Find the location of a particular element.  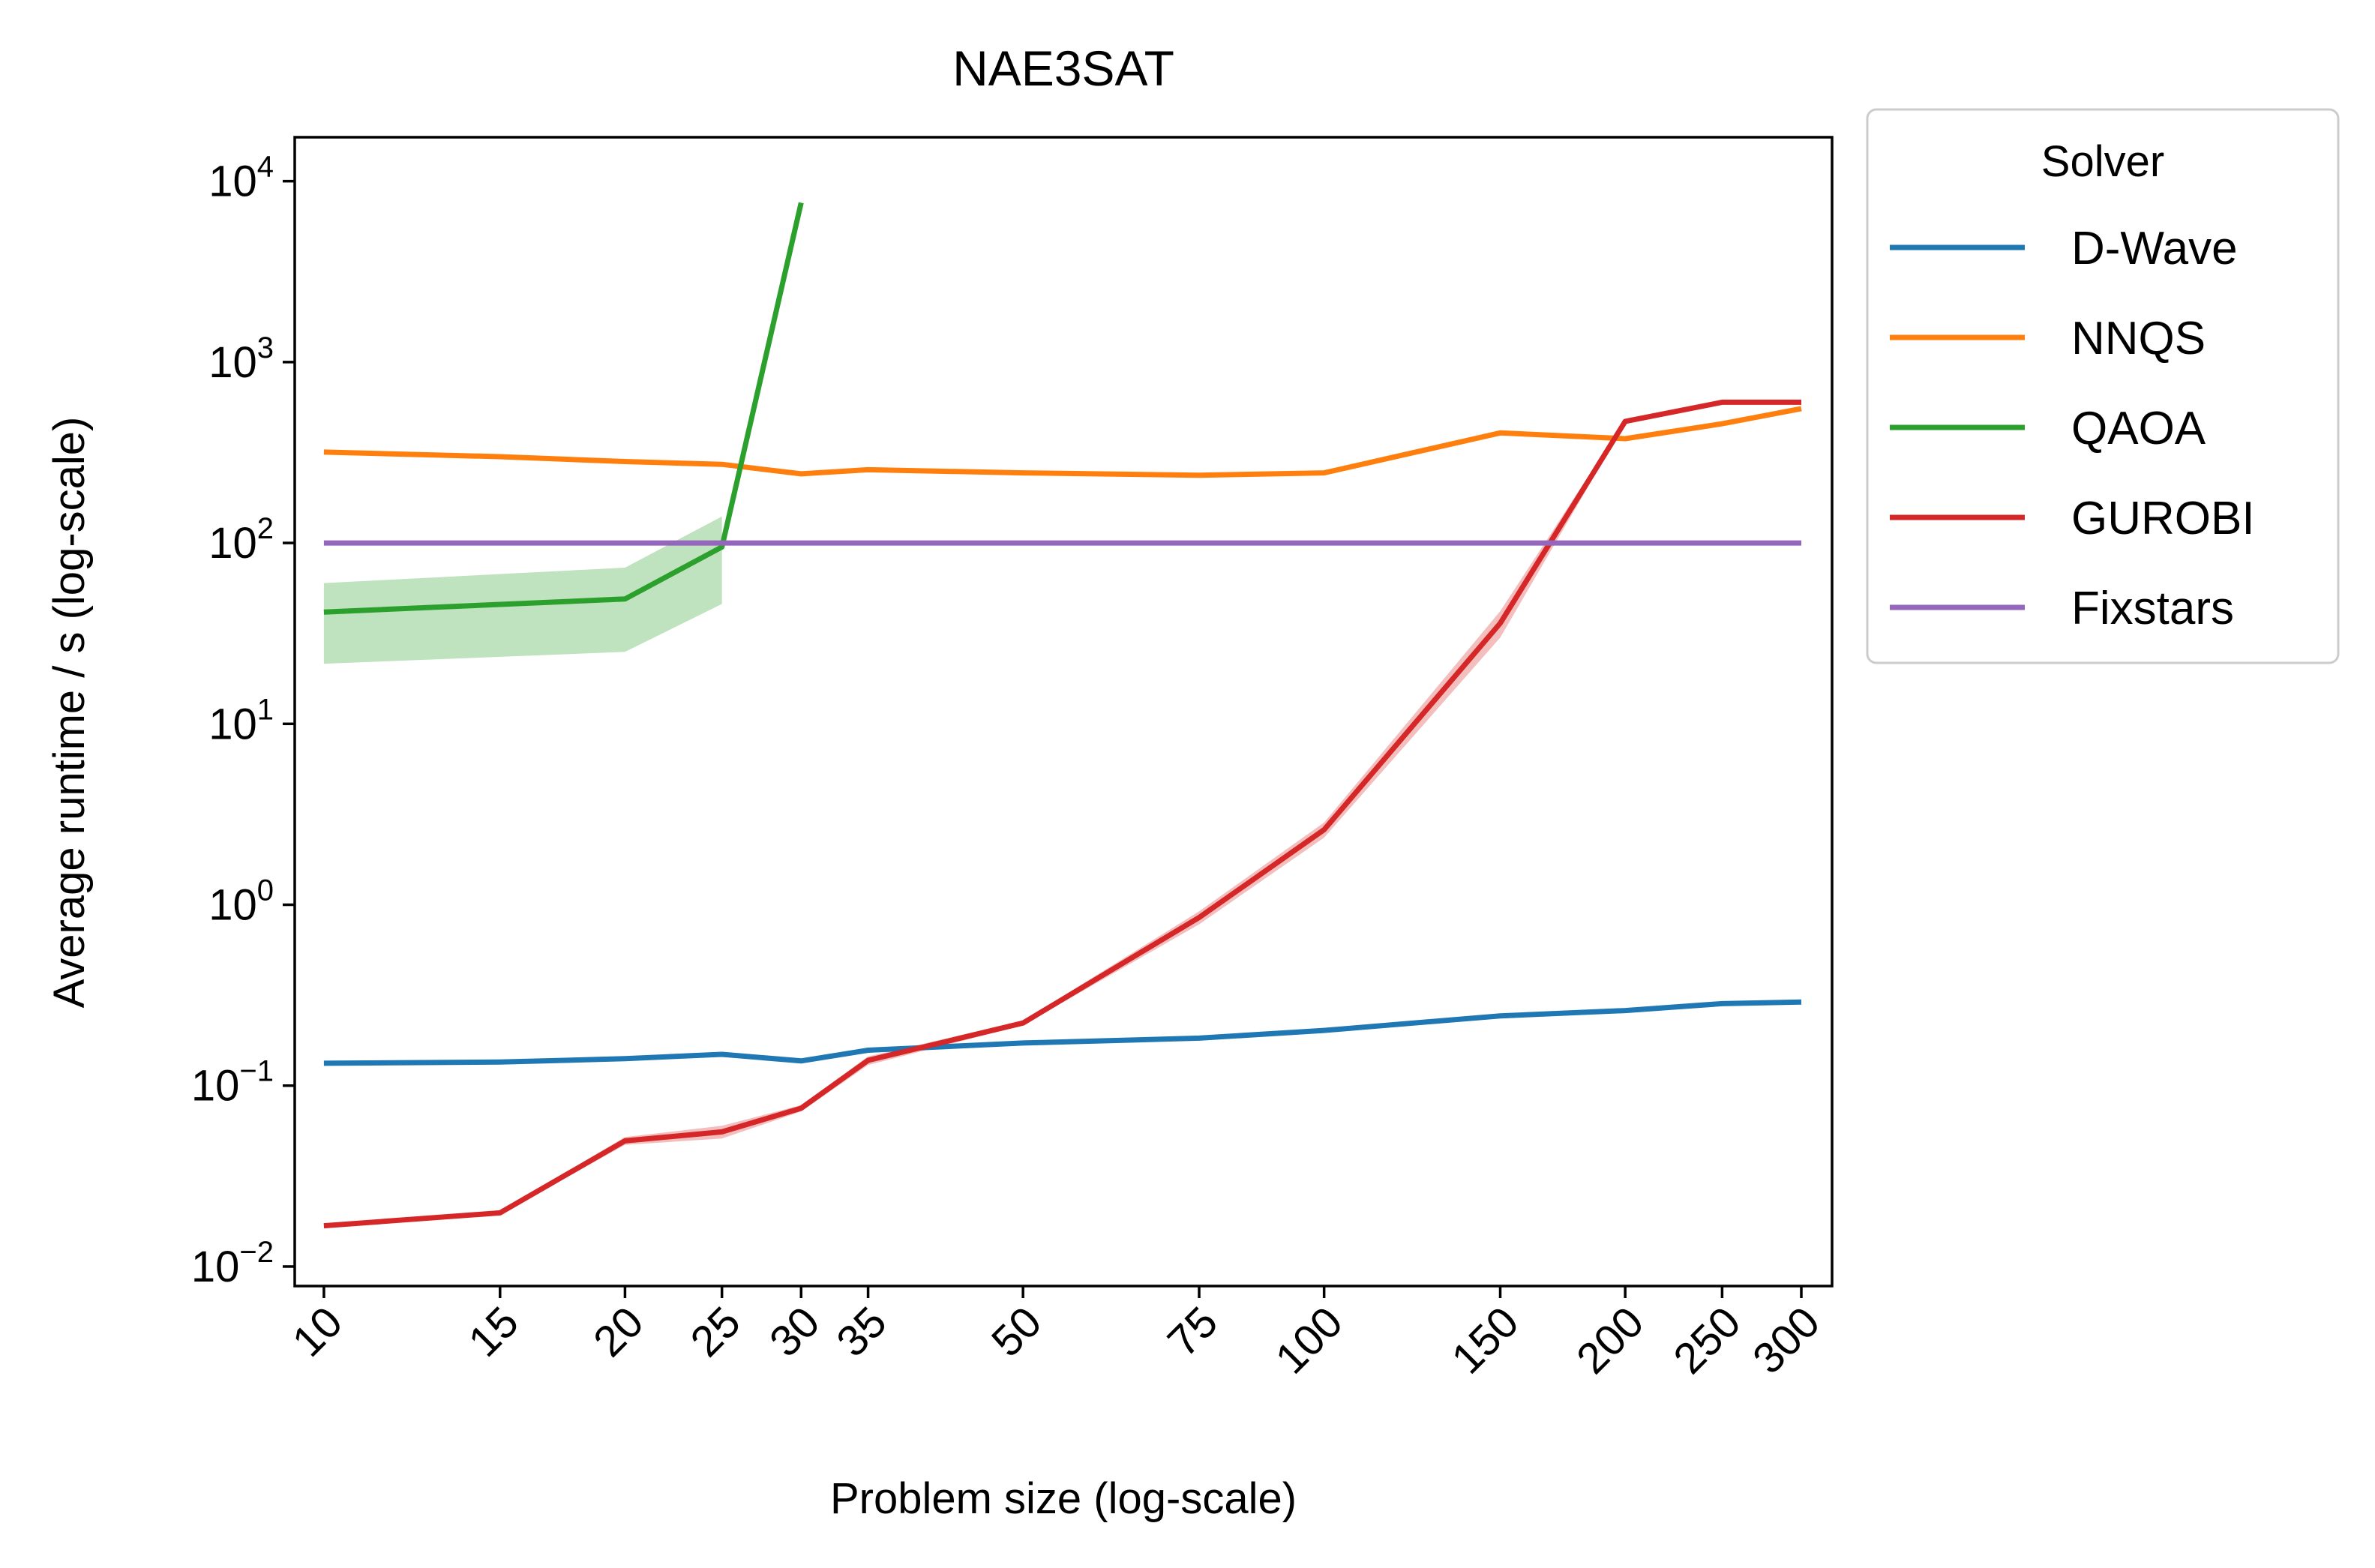

legend-box is located at coordinates (2103, 386).